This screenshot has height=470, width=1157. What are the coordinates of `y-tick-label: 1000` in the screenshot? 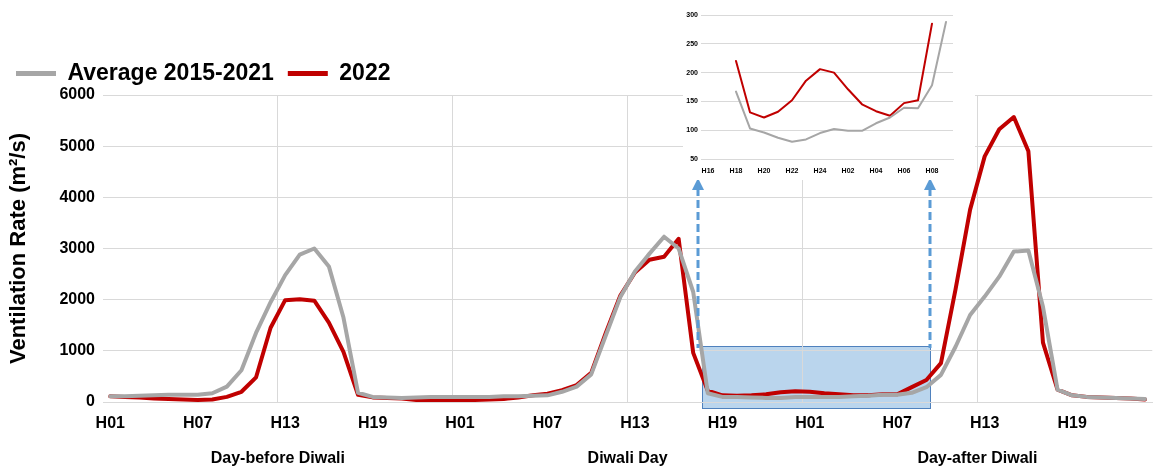 It's located at (77, 350).